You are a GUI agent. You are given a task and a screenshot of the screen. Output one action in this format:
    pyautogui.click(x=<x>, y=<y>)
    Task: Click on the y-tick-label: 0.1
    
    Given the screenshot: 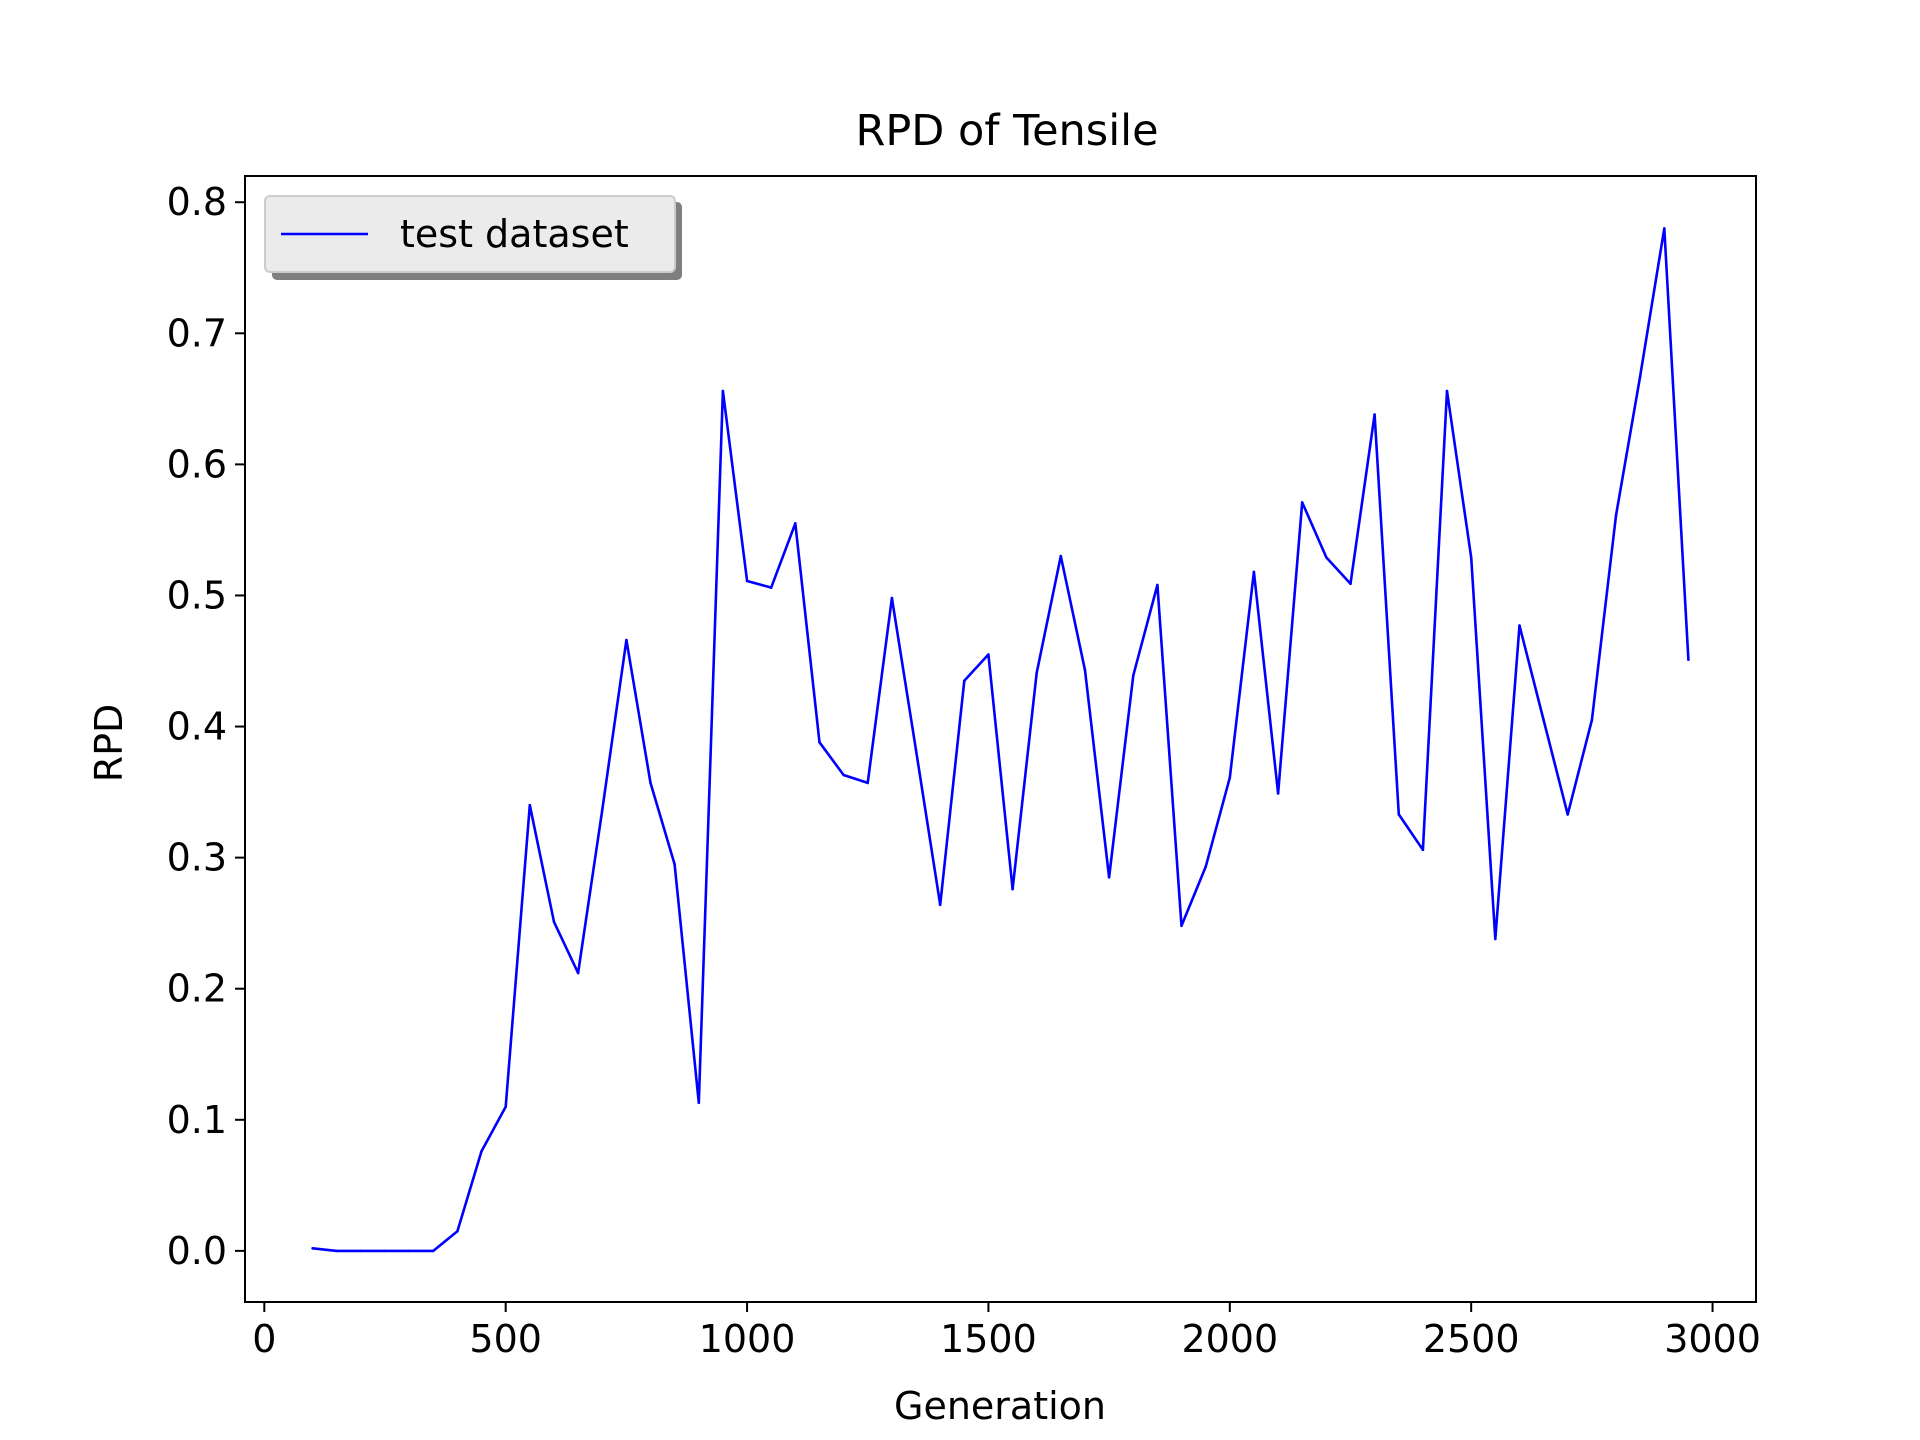 What is the action you would take?
    pyautogui.click(x=197, y=1120)
    